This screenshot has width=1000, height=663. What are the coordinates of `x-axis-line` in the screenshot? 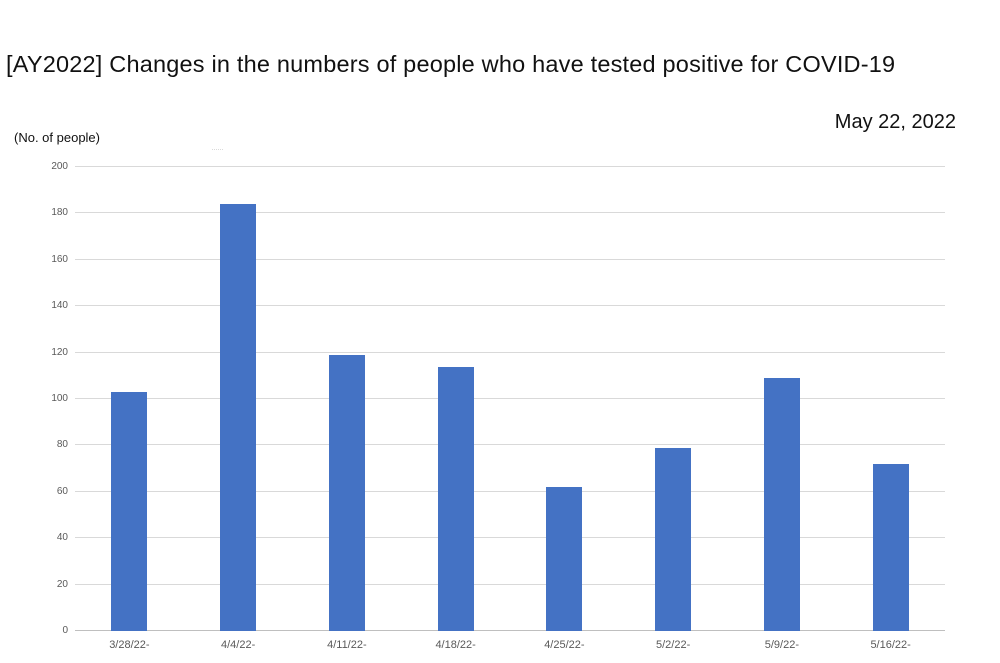 It's located at (510, 630).